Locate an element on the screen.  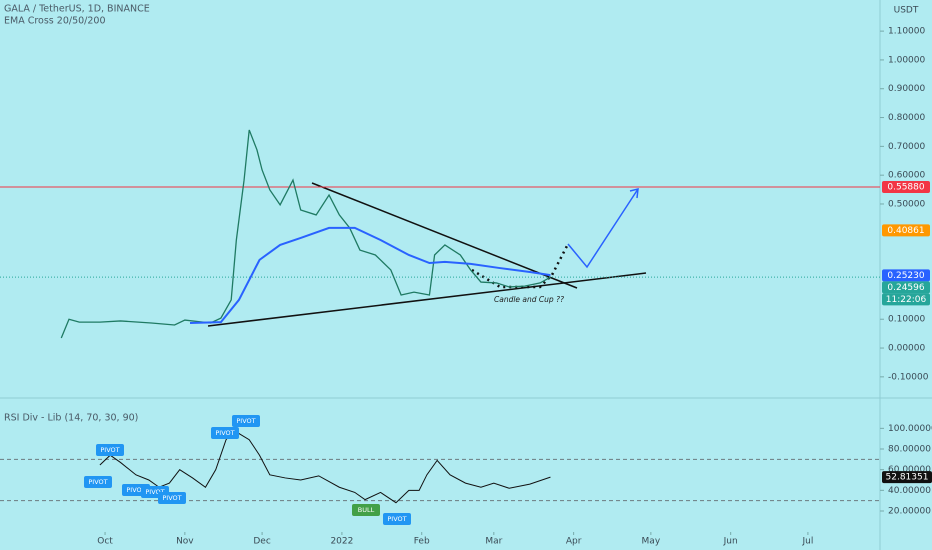
arrow-head is located at coordinates (634, 193).